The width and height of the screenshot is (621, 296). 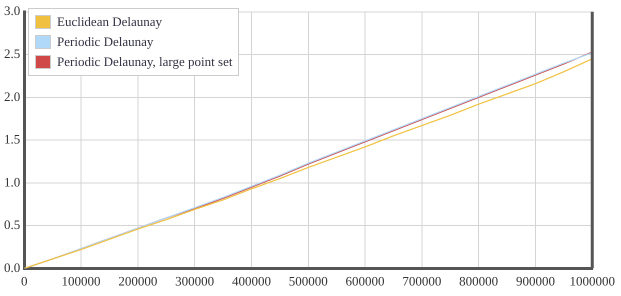 I want to click on x-tick-label: 0, so click(x=24, y=281).